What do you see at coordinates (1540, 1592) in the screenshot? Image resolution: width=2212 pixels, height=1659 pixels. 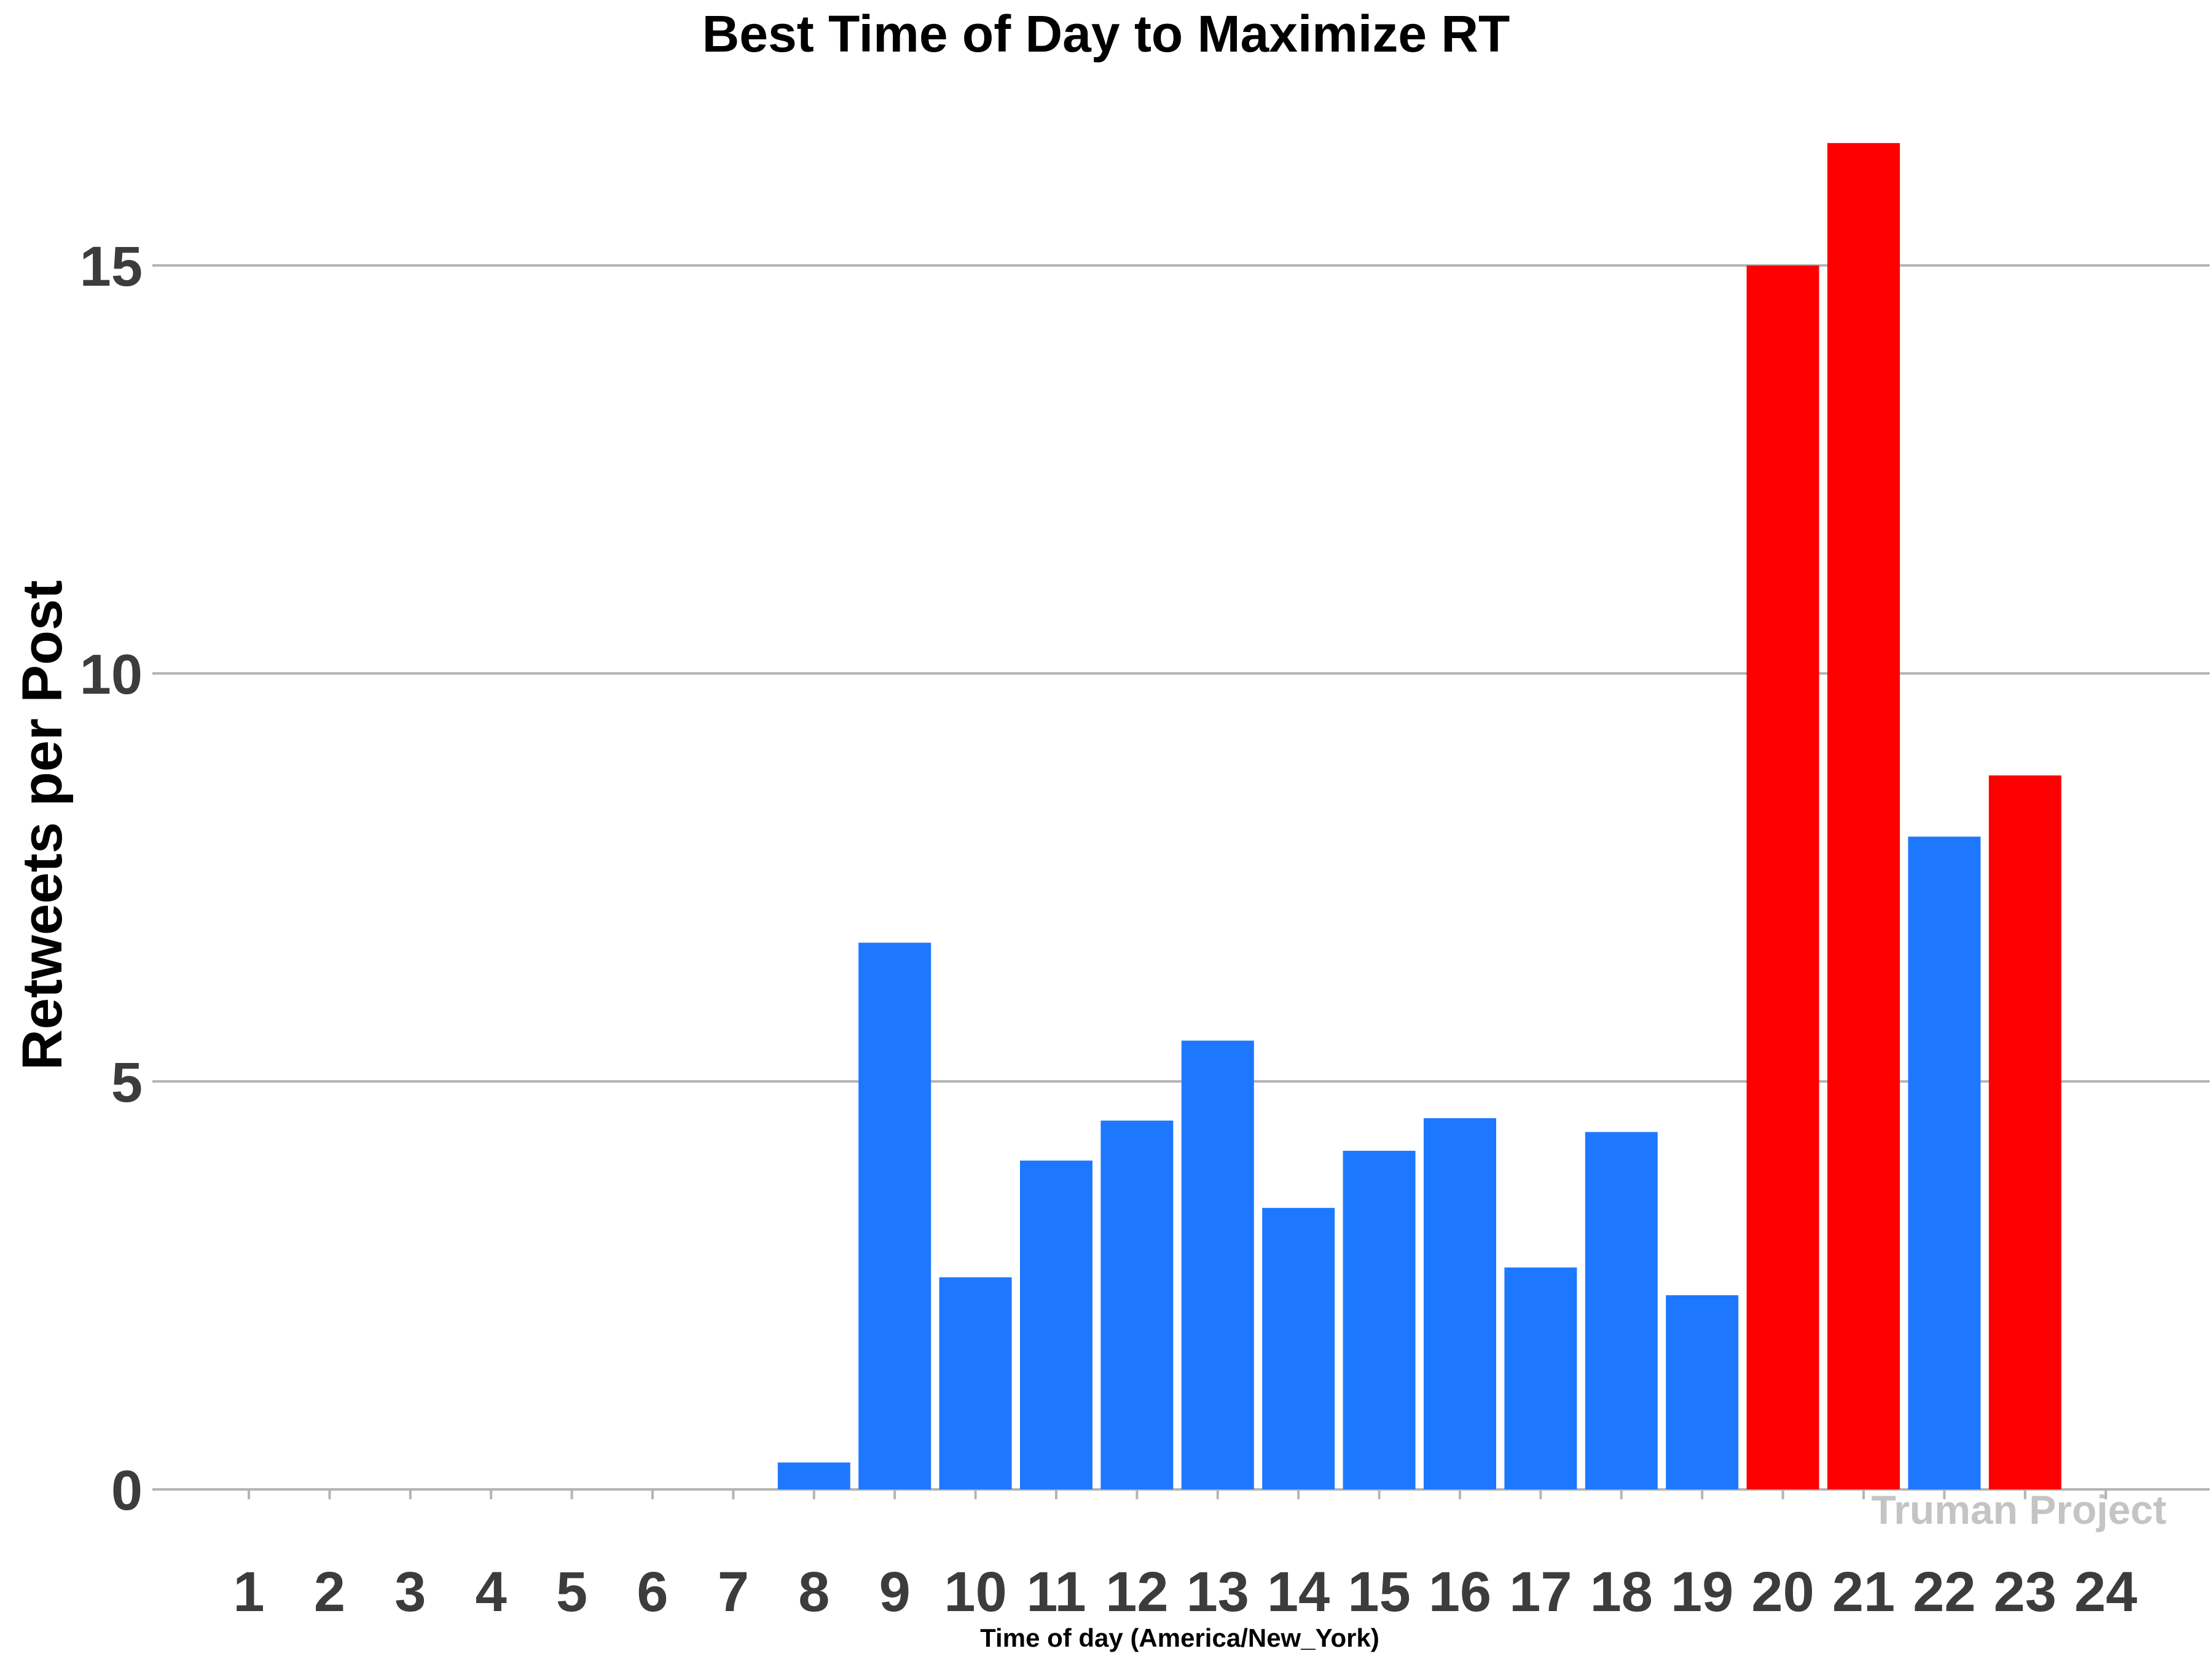 I see `x-tick-label: 17` at bounding box center [1540, 1592].